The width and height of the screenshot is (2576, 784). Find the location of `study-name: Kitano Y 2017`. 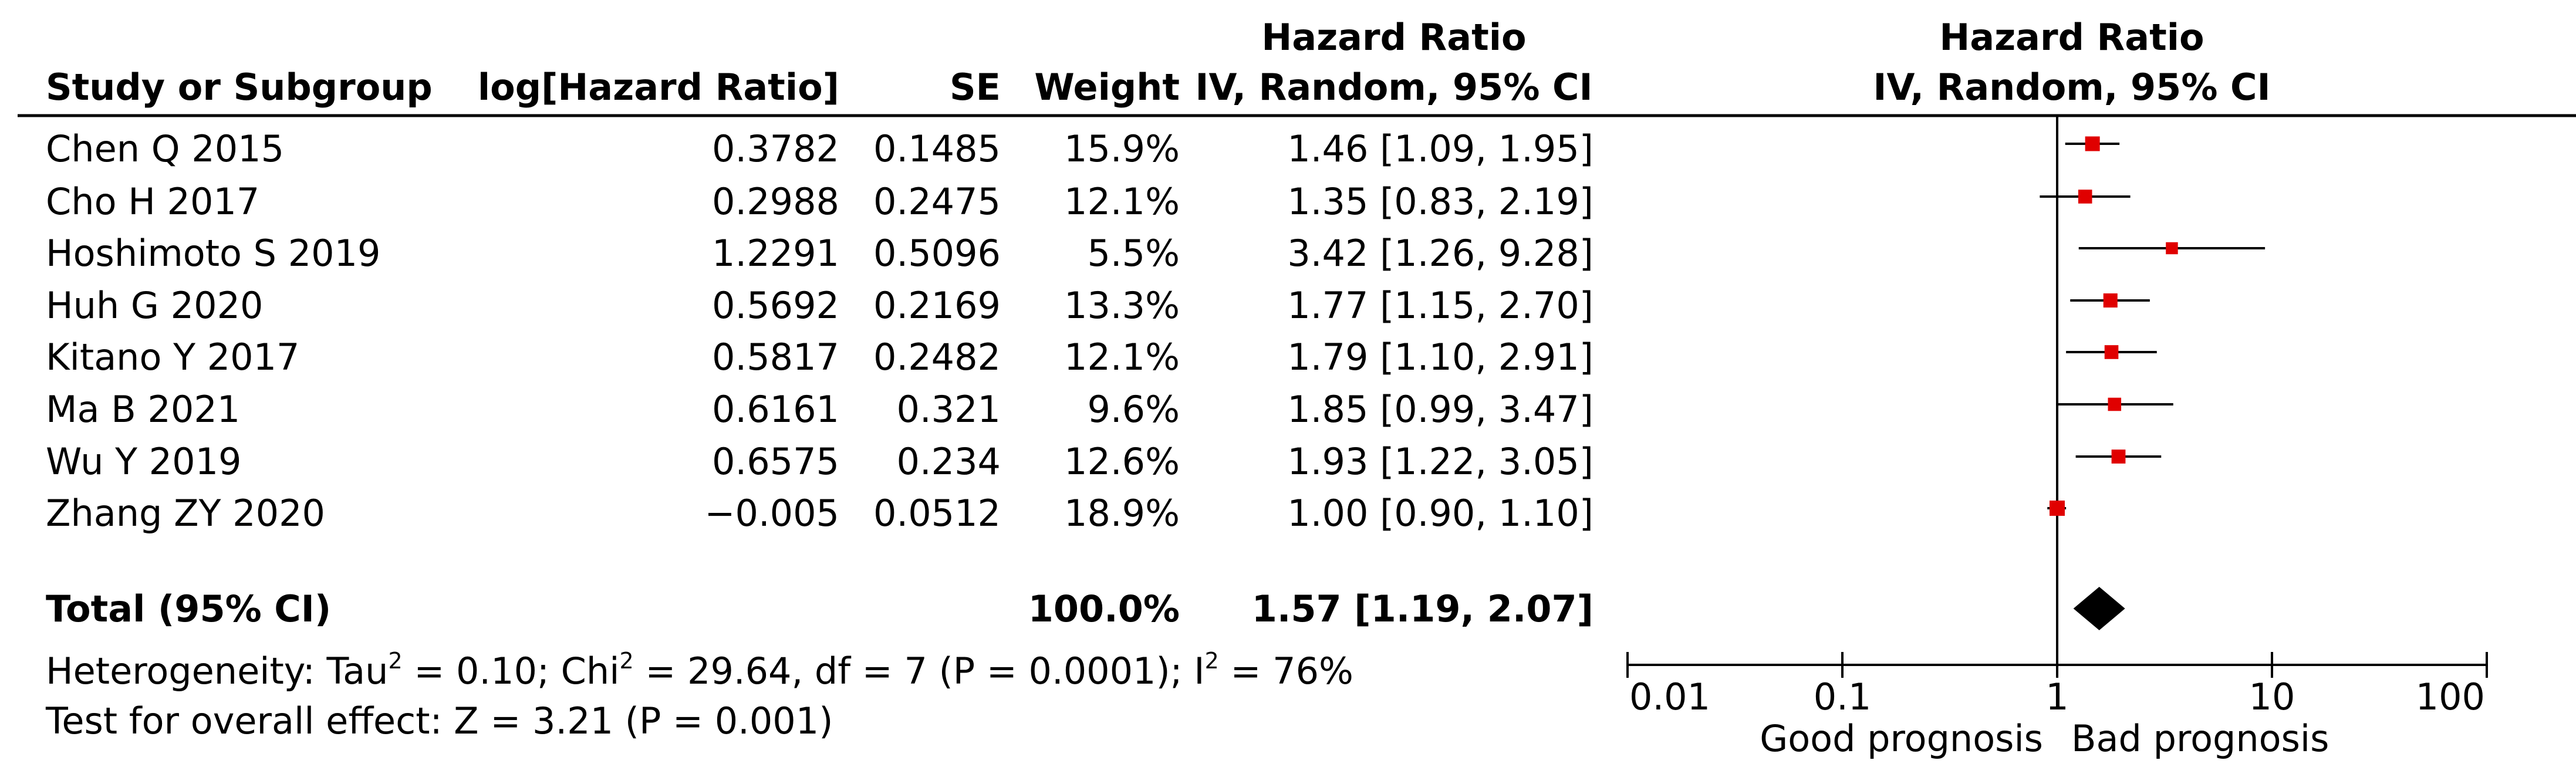

study-name: Kitano Y 2017 is located at coordinates (173, 357).